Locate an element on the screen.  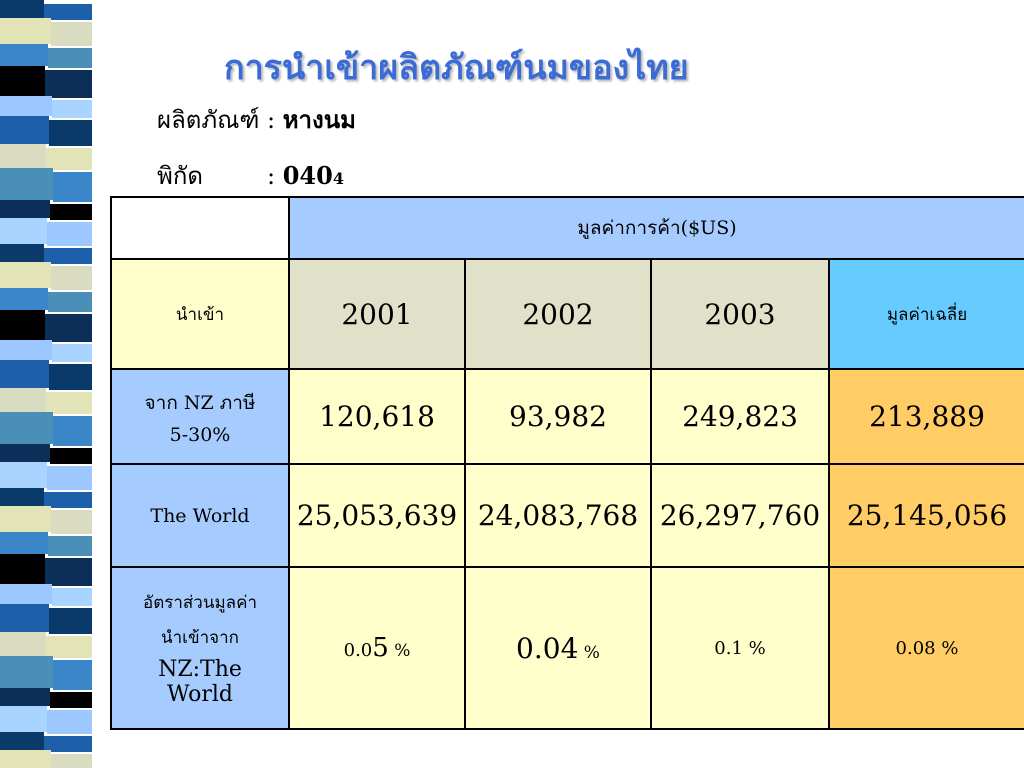
code-line: พิกัด: 0404 is located at coordinates (250, 175).